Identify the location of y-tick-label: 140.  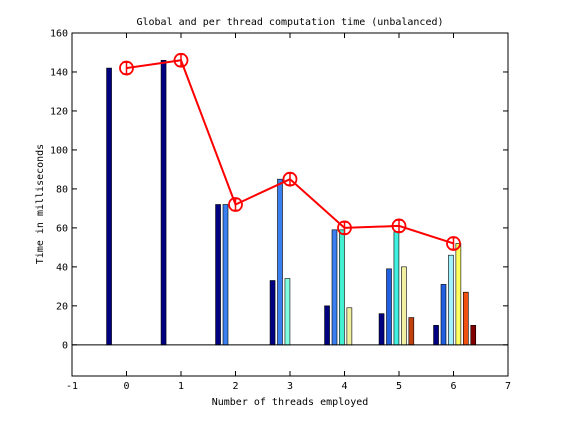
(59, 72).